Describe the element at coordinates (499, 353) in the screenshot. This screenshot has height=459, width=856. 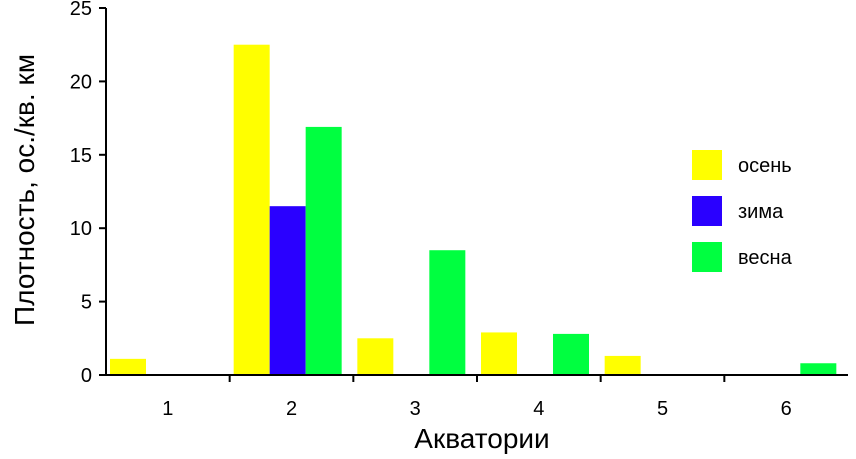
I see `bar-осень-4` at that location.